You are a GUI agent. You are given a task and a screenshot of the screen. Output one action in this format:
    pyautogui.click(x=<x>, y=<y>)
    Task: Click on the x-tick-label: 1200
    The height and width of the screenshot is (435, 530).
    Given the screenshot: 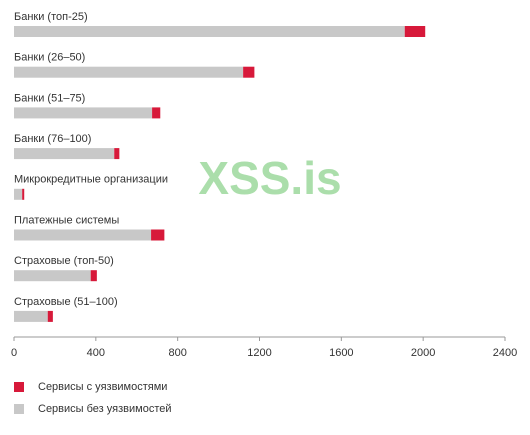 What is the action you would take?
    pyautogui.click(x=259, y=353)
    